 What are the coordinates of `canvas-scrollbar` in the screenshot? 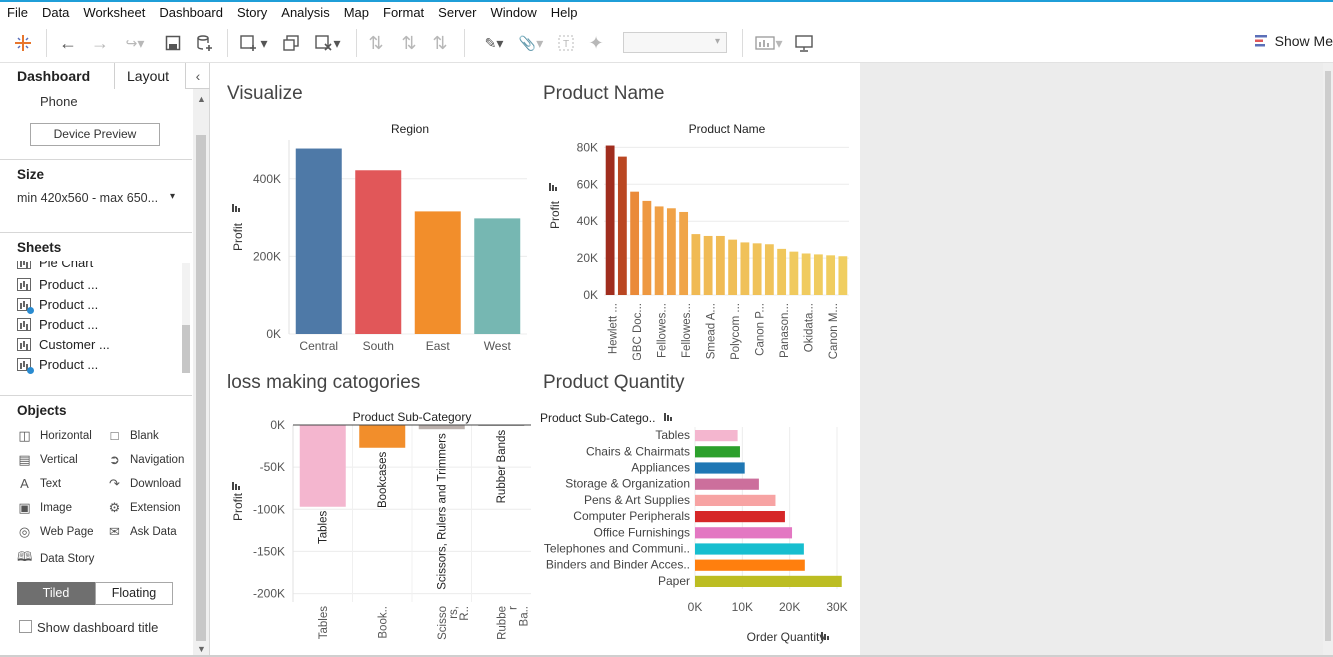 It's located at (1328, 360).